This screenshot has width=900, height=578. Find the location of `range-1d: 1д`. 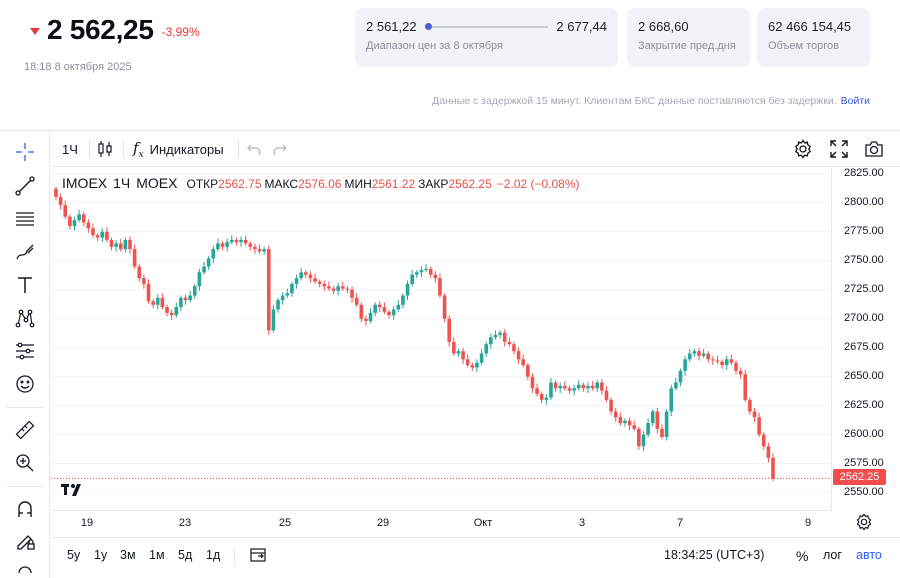

range-1d: 1д is located at coordinates (213, 555).